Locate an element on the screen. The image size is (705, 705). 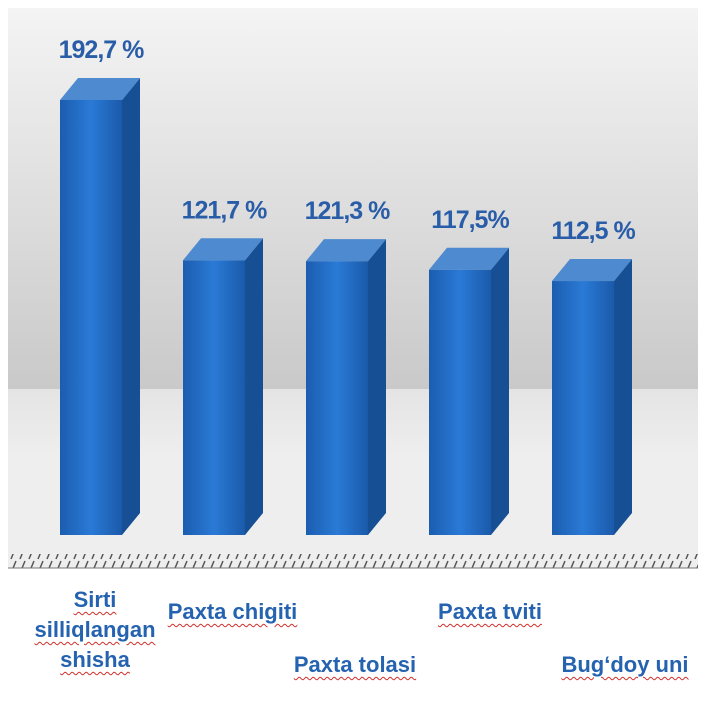
value-label: 192,7 % is located at coordinates (102, 50).